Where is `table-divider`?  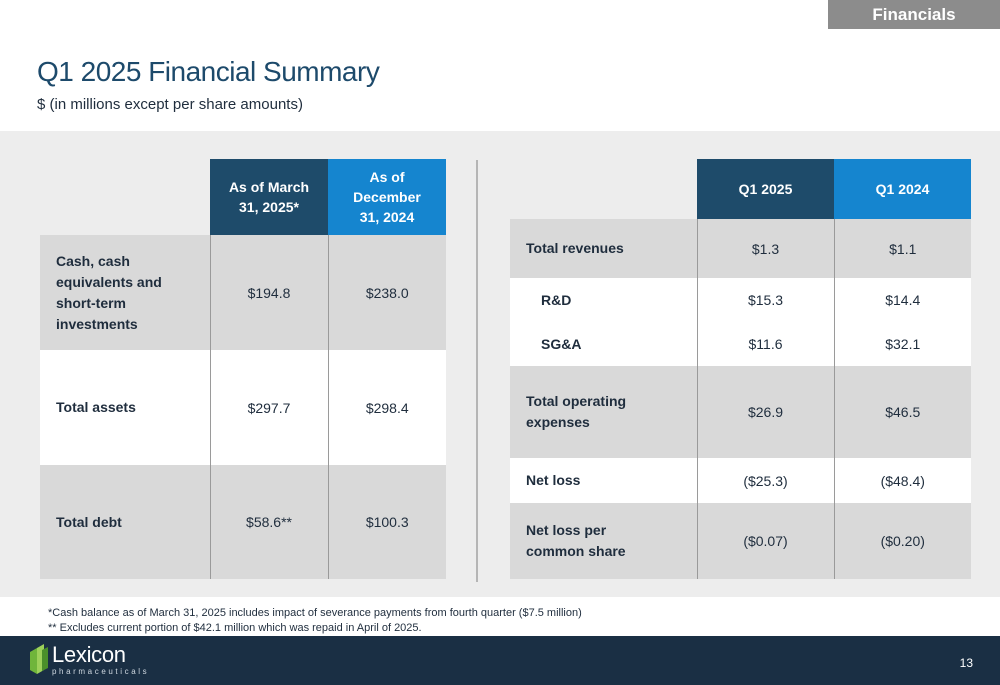 table-divider is located at coordinates (477, 371).